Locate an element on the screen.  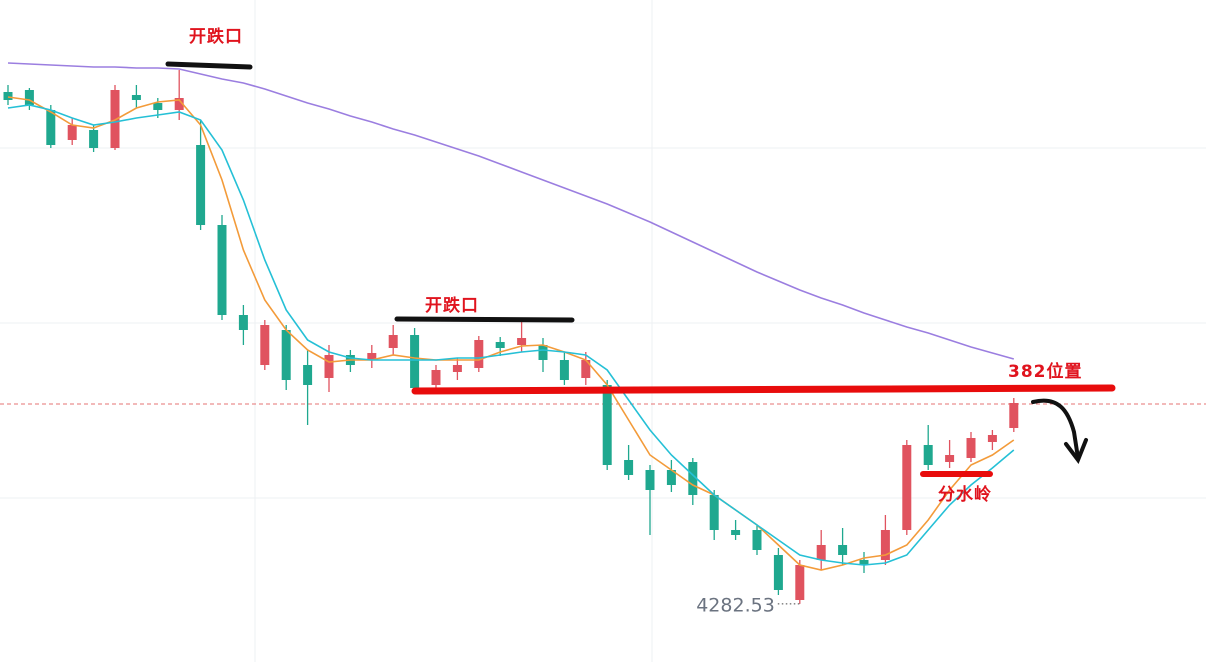
low-label: 4282.53 is located at coordinates (735, 605).